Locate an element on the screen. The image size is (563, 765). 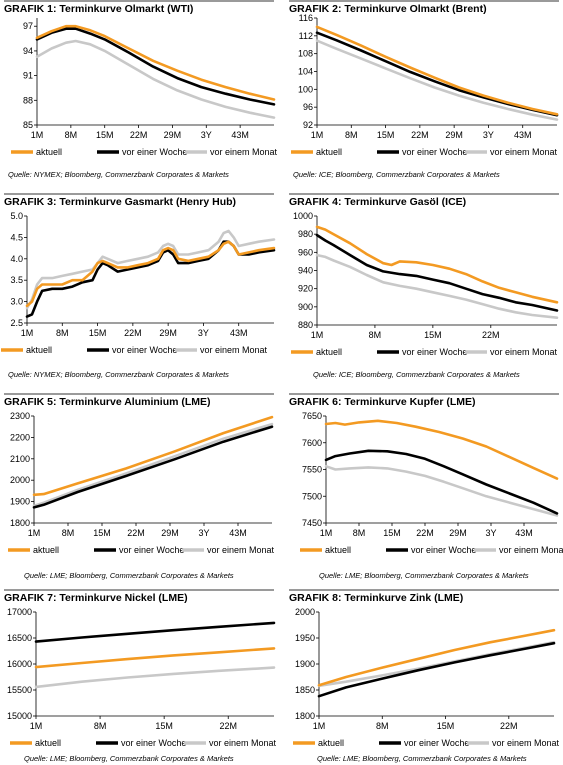
y-tick-label: 15500 is located at coordinates (19, 690).